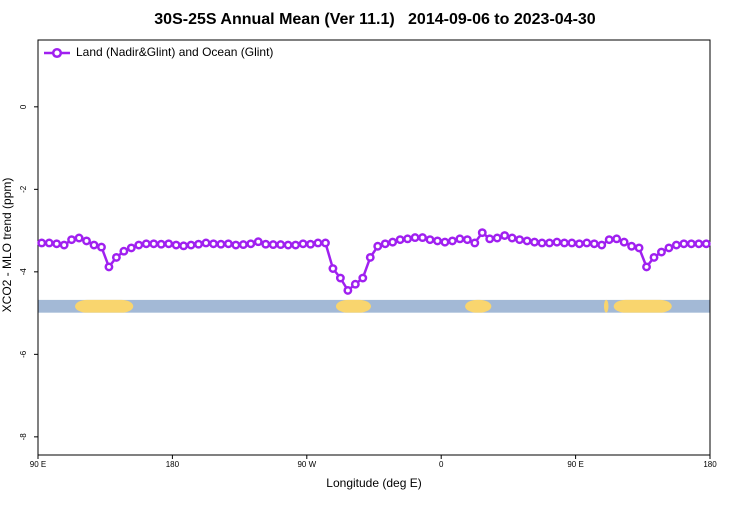 The height and width of the screenshot is (505, 750). I want to click on legend-label: Land (Nadir&Glint) and Ocean (Glint), so click(174, 52).